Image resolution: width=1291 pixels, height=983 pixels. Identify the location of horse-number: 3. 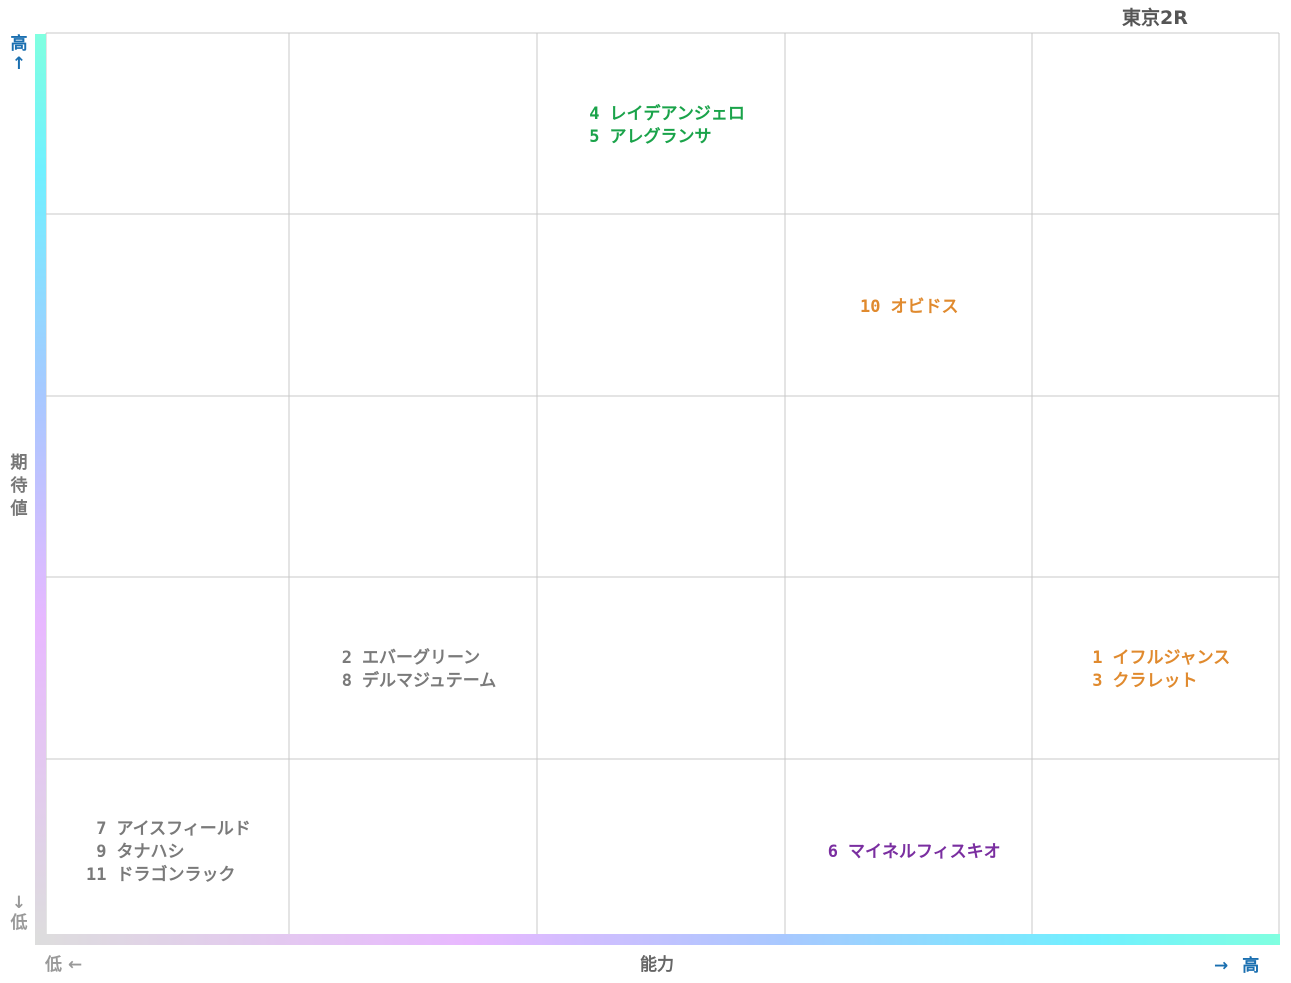
(1097, 681).